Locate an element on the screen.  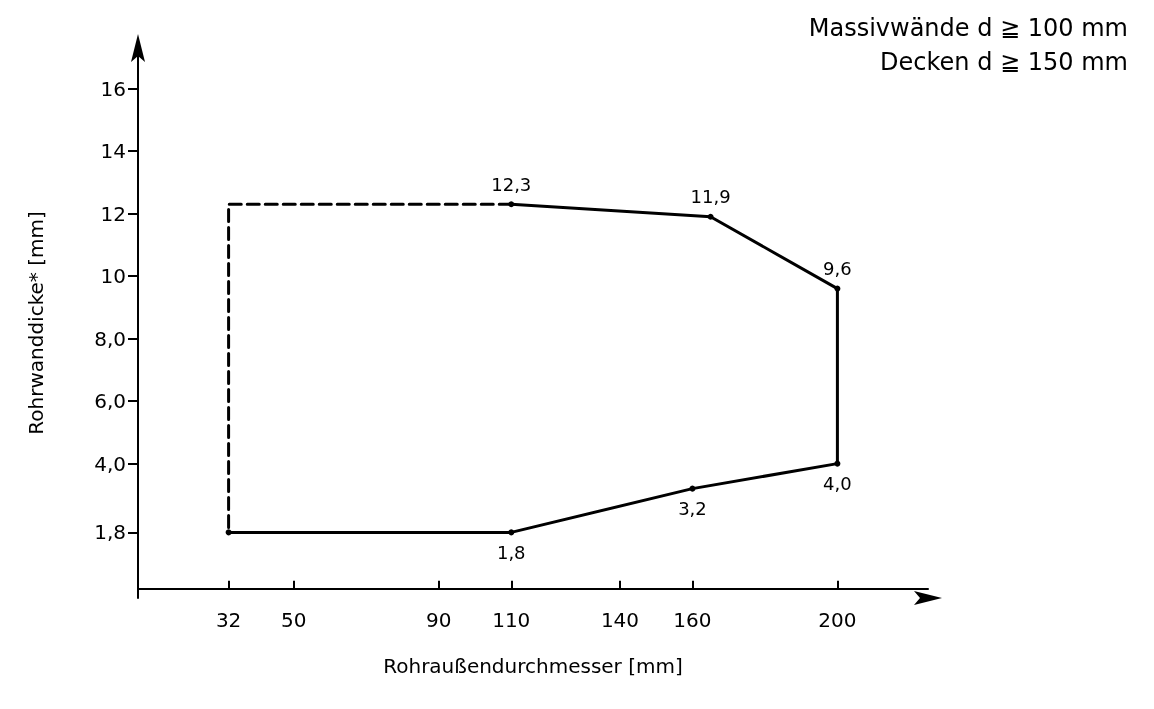
y-axis-title: Rohrwanddicke* [mm] is located at coordinates (36, 323).